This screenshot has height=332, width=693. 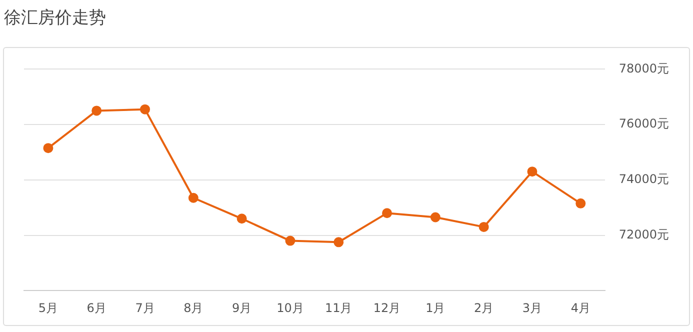 I want to click on x-tick-label: 3月, so click(x=532, y=307).